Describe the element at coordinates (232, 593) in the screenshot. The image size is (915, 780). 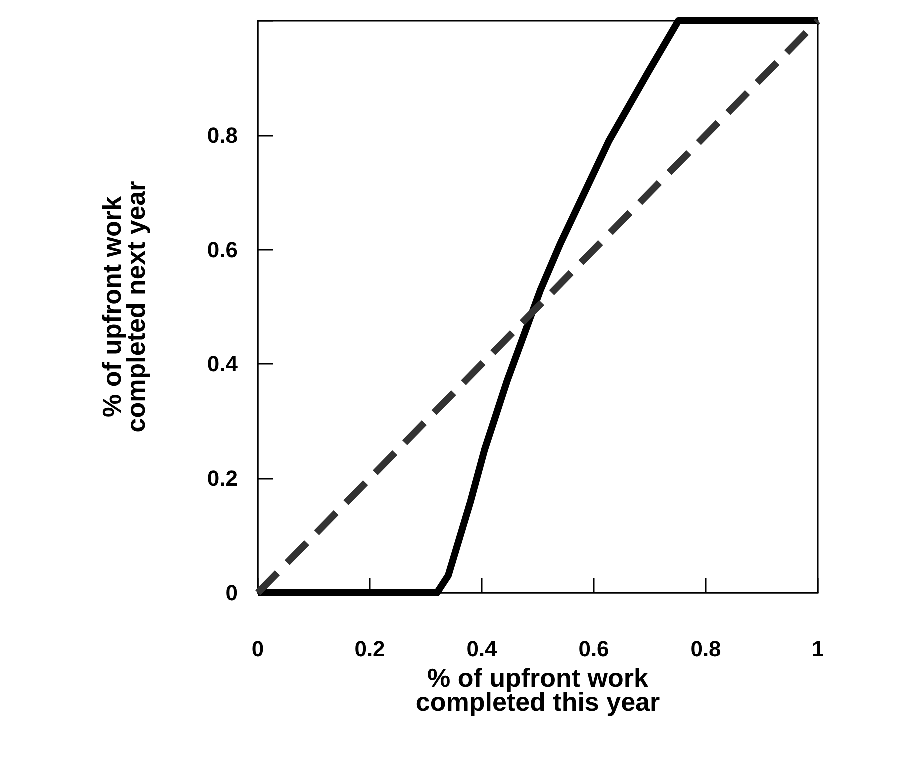
I see `y-tick-label: 0` at that location.